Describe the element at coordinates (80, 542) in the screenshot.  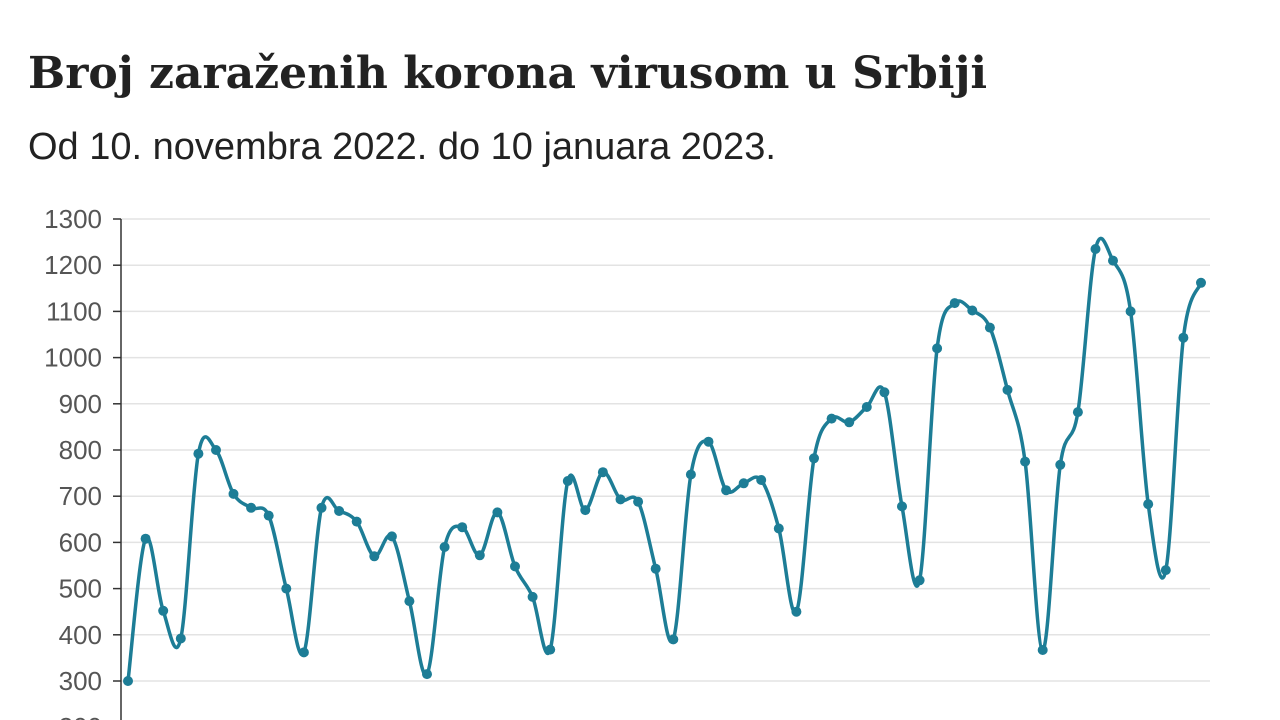
I see `y-tick-label: 600` at that location.